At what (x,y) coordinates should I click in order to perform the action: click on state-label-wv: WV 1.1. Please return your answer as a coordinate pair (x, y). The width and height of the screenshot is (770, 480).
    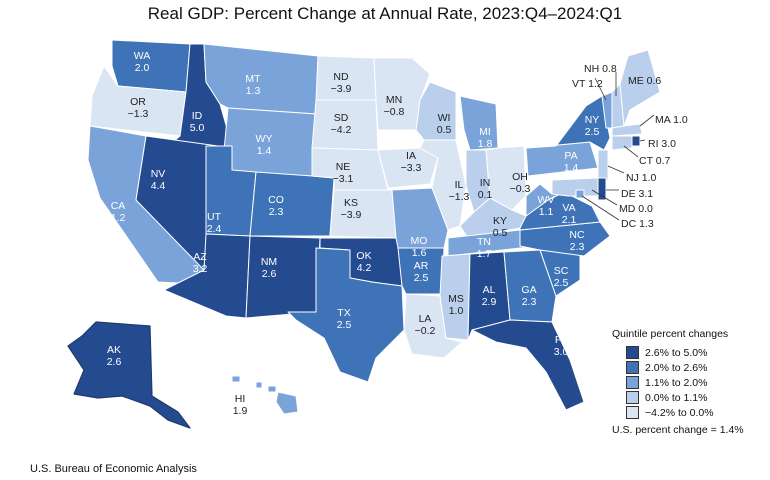
    Looking at the image, I should click on (546, 206).